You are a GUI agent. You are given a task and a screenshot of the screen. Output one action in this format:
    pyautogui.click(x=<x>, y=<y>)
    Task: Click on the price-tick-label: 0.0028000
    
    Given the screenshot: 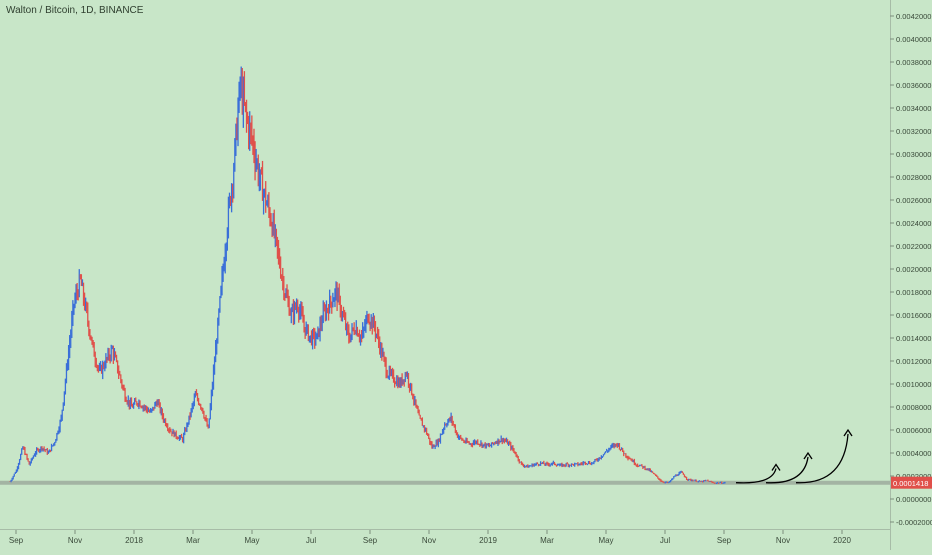 What is the action you would take?
    pyautogui.click(x=913, y=177)
    